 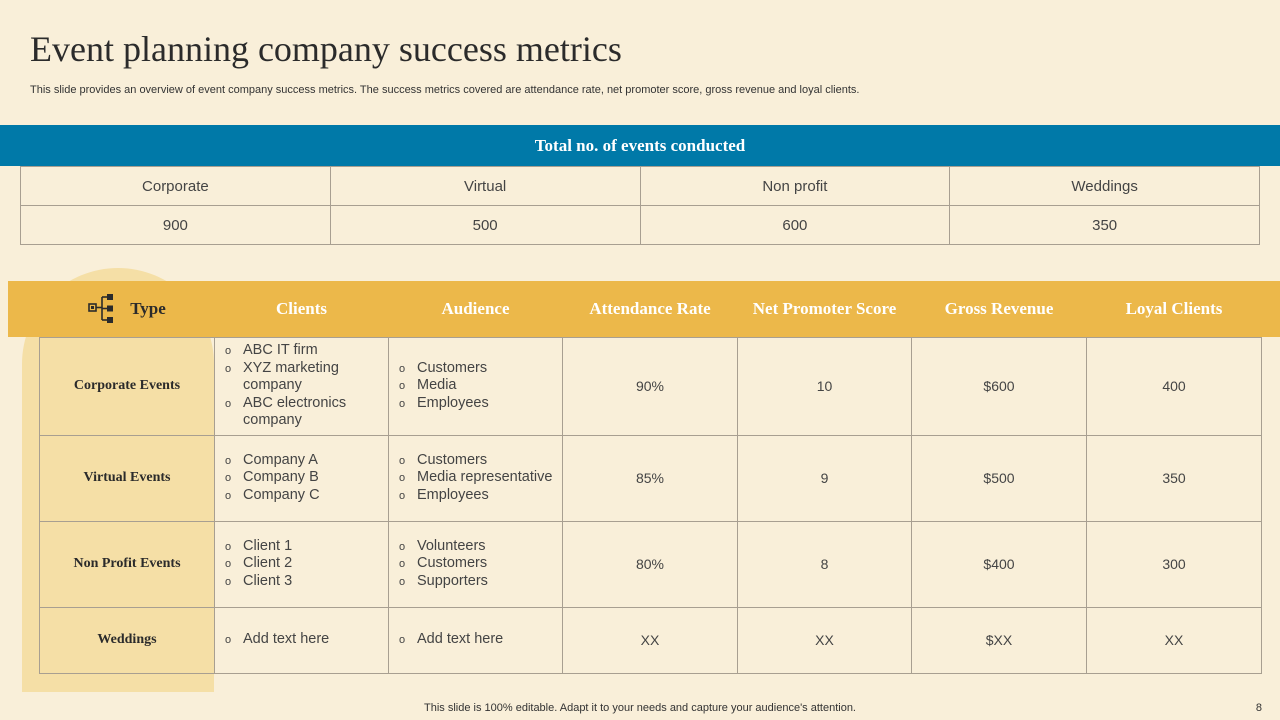 I want to click on nps-cell: XX, so click(x=824, y=640).